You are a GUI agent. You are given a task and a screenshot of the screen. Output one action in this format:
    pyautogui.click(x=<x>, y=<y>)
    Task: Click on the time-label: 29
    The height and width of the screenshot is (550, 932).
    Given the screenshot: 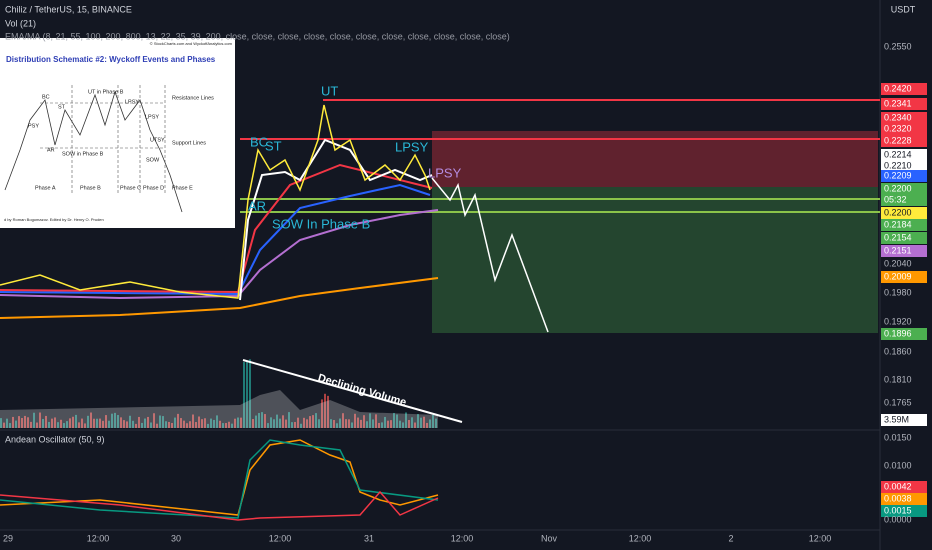 What is the action you would take?
    pyautogui.click(x=8, y=538)
    